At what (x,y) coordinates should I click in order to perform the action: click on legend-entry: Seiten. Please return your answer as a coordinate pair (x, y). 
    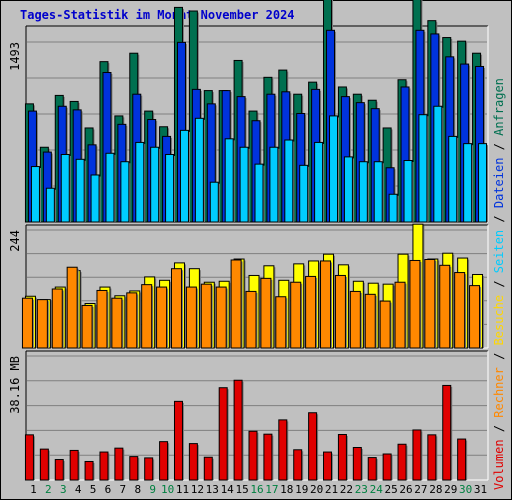
    Looking at the image, I should click on (499, 251).